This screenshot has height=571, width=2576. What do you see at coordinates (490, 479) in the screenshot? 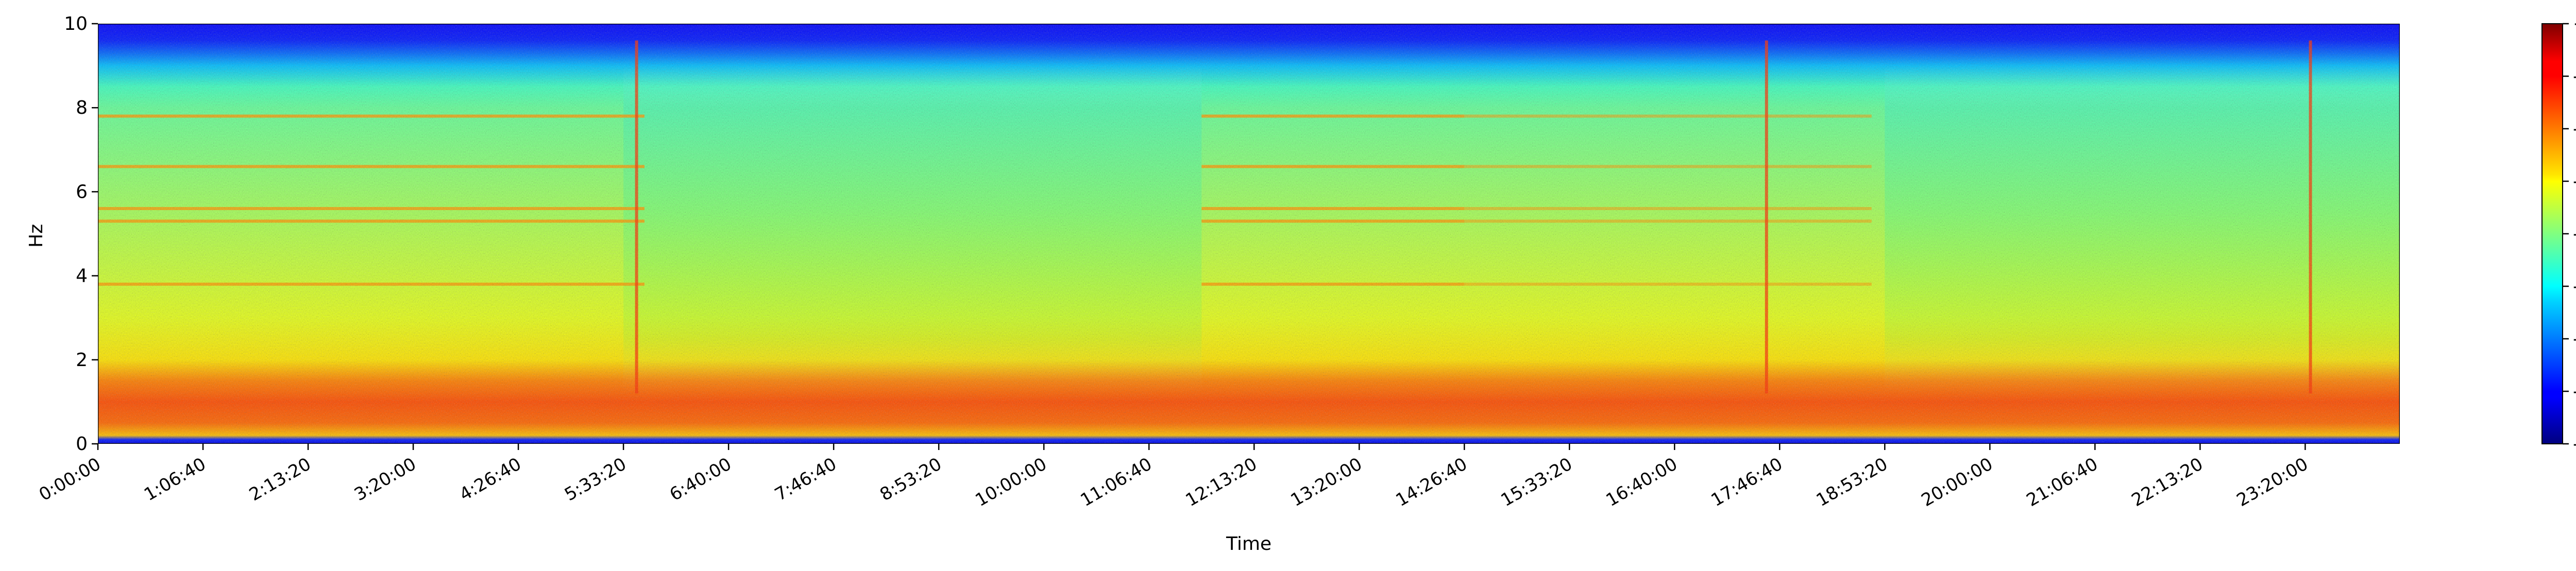
I see `x-tick-label: 4:26:40` at bounding box center [490, 479].